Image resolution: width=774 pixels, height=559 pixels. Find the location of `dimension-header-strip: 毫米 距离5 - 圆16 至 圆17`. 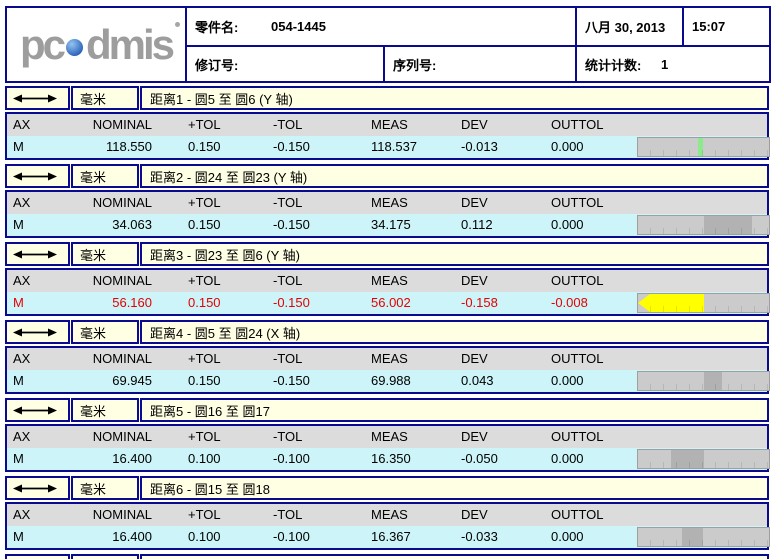

dimension-header-strip: 毫米 距离5 - 圆16 至 圆17 is located at coordinates (387, 410).